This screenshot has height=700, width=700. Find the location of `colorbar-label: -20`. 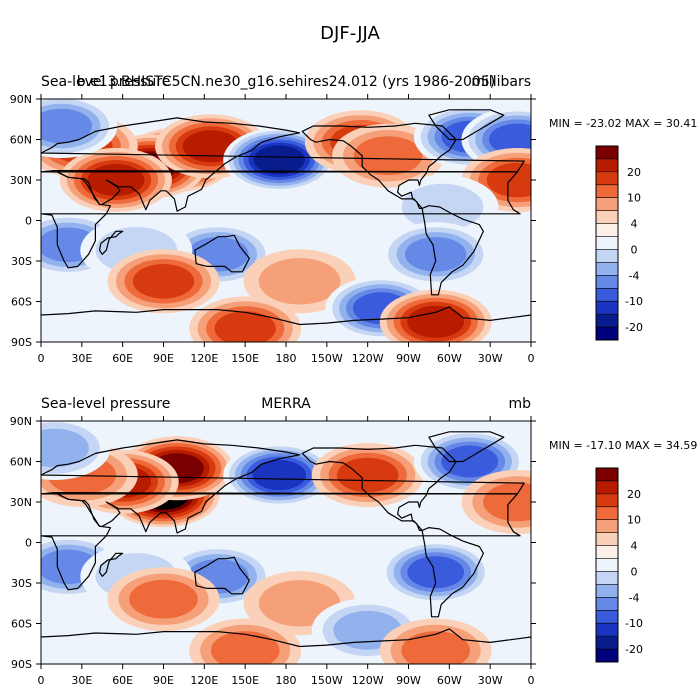

colorbar-label: -20 is located at coordinates (634, 649).